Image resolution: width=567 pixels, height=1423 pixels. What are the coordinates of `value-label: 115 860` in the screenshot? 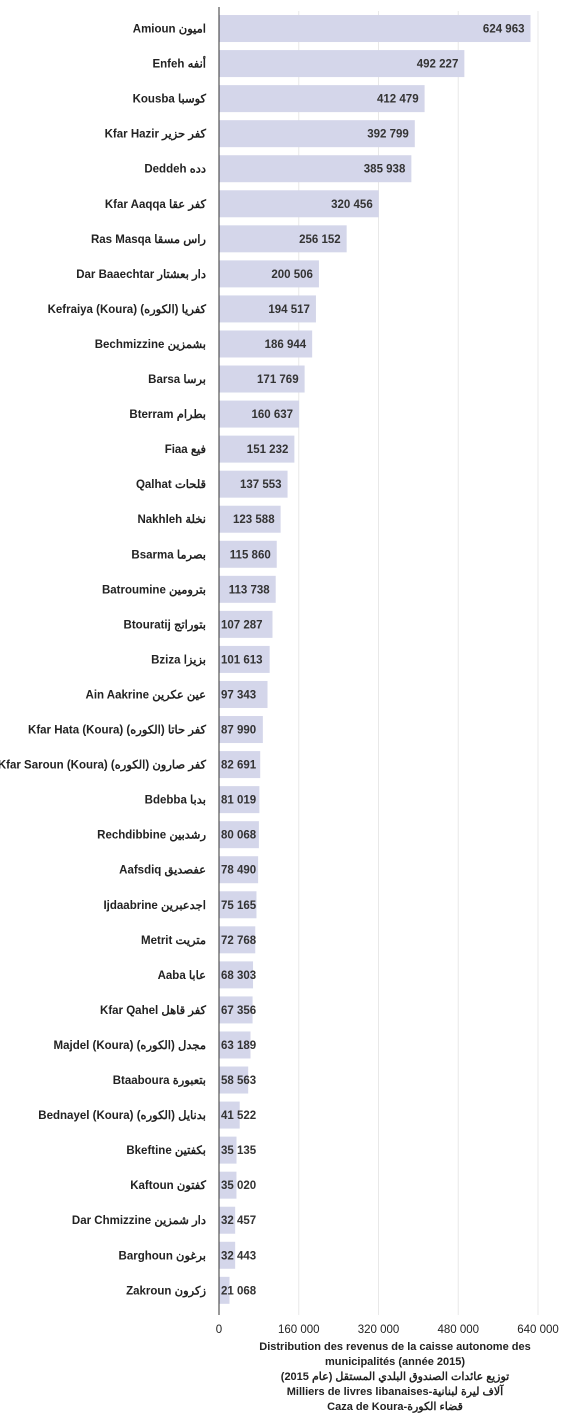 It's located at (250, 555).